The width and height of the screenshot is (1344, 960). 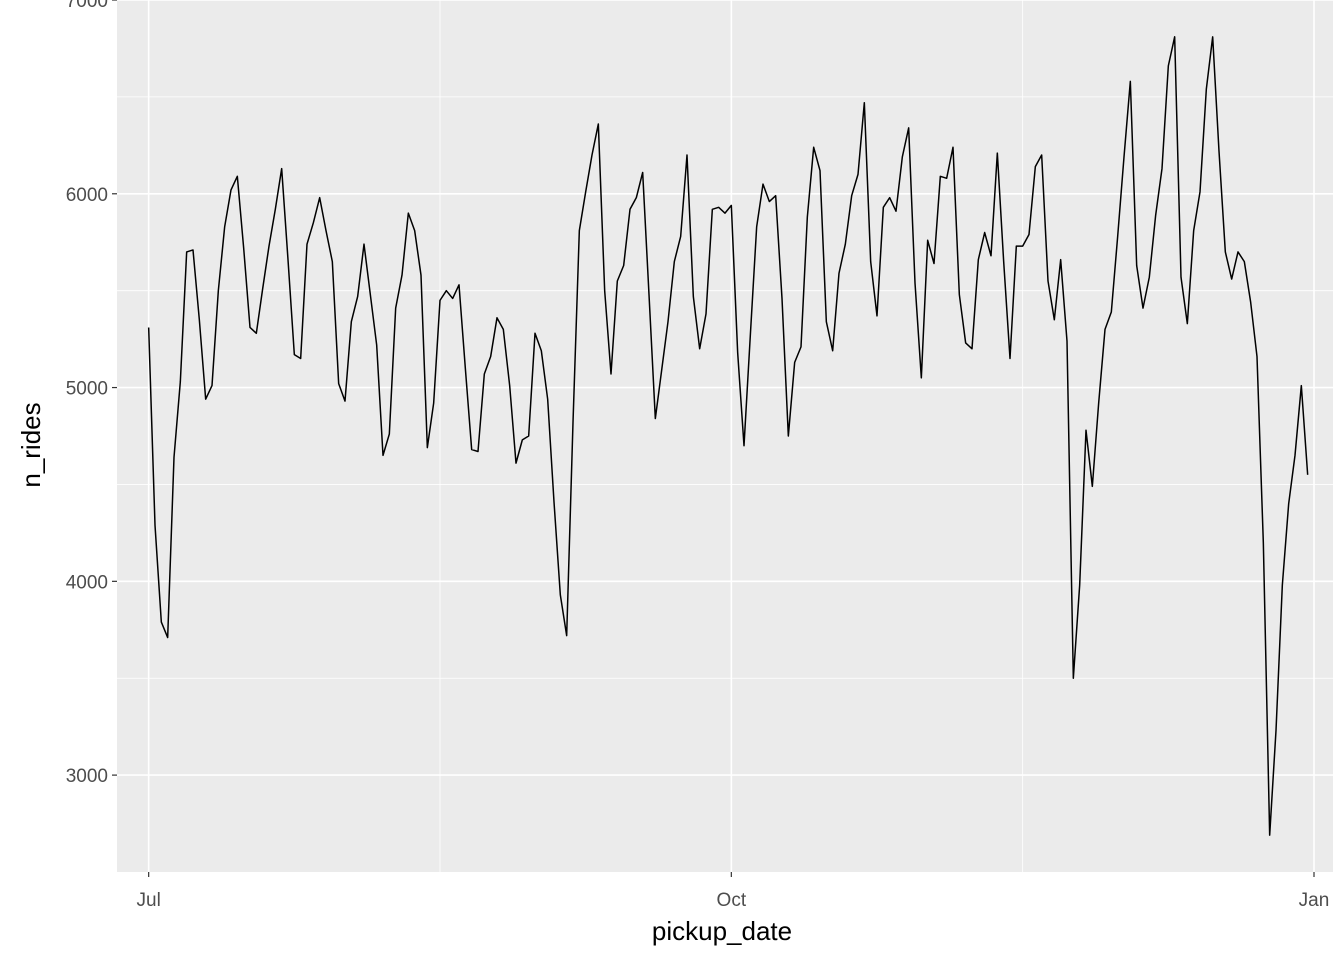 What do you see at coordinates (149, 900) in the screenshot?
I see `x-tick-label: Jul` at bounding box center [149, 900].